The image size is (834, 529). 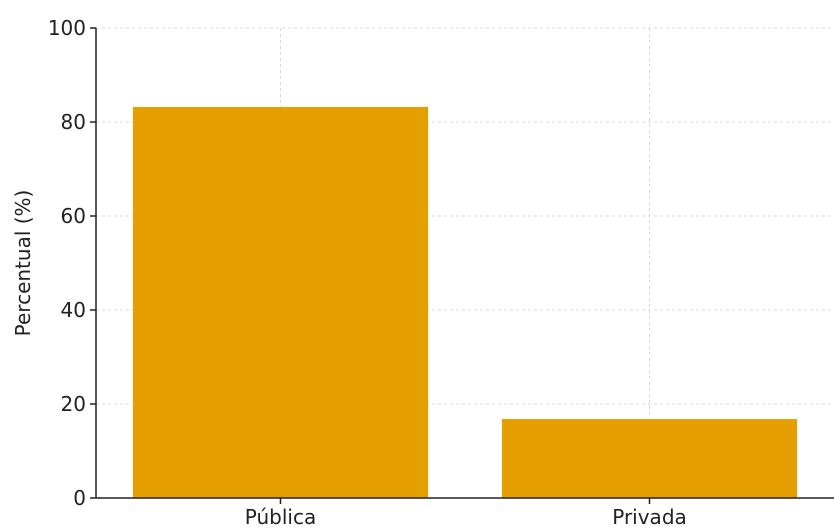 I want to click on y-tick-label: 0, so click(x=79, y=498).